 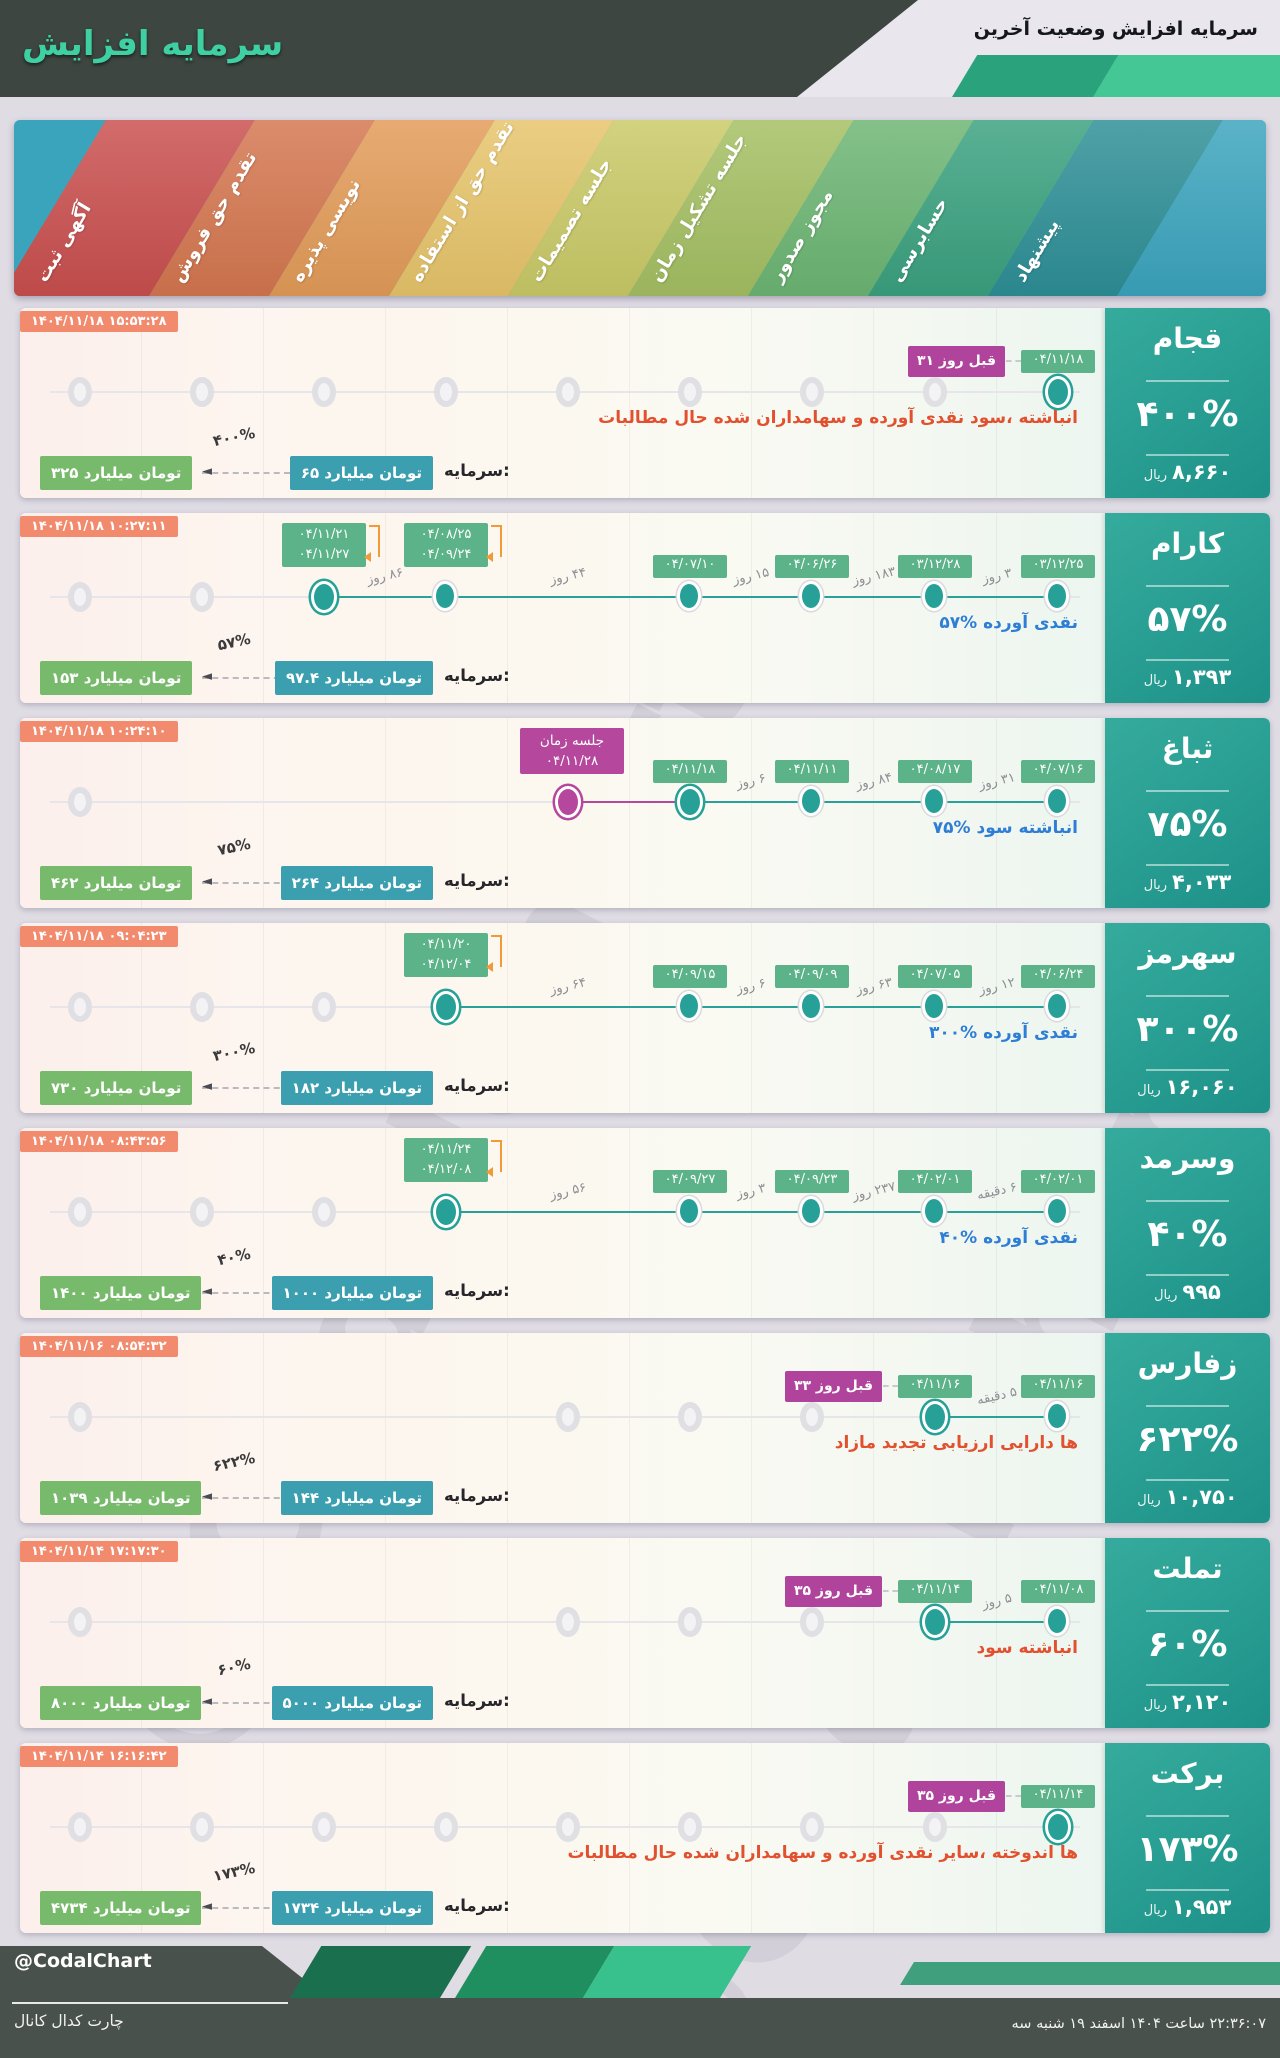 I want to click on date-badge-line: ۰۴/۰۶/۲۴, so click(x=1058, y=974).